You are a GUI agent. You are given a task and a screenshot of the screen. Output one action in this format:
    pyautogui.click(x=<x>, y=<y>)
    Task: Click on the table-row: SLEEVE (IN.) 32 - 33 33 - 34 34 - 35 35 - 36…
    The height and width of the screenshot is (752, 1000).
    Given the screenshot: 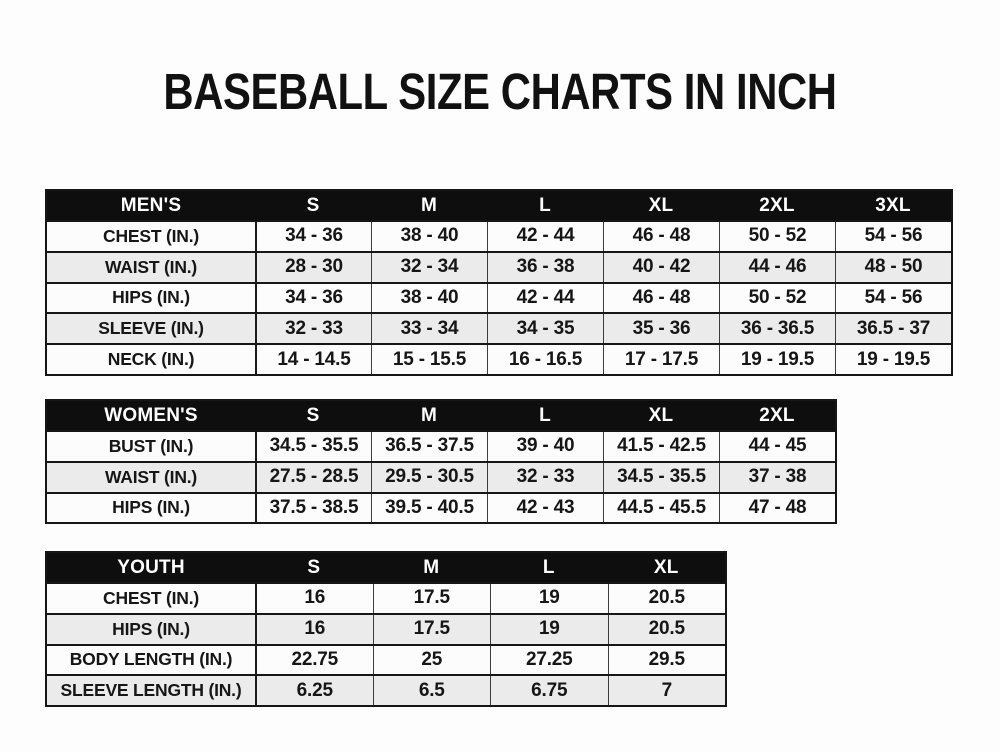 What is the action you would take?
    pyautogui.click(x=499, y=328)
    